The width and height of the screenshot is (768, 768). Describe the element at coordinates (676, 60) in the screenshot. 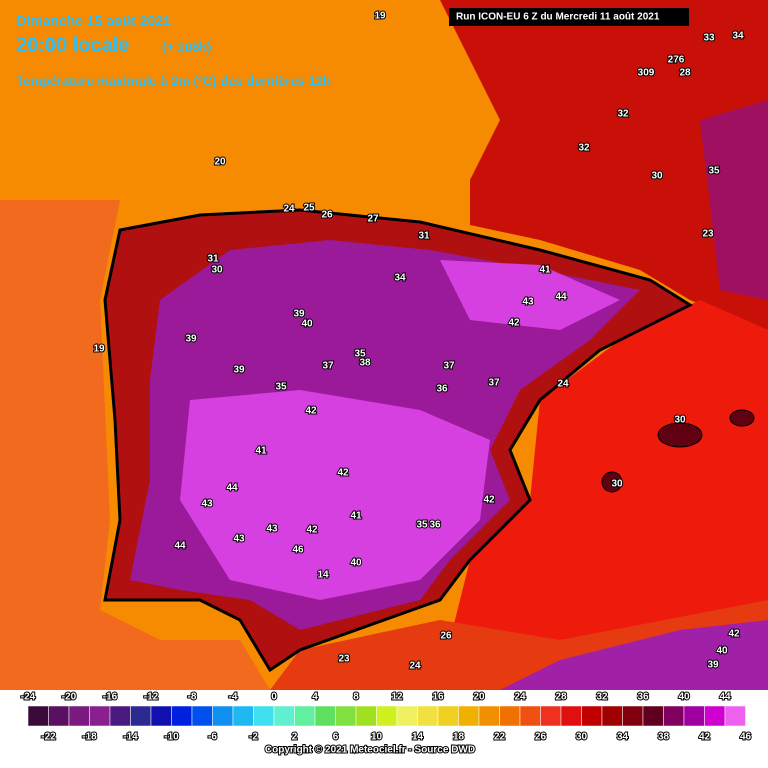

I see `temperature-label: 276` at that location.